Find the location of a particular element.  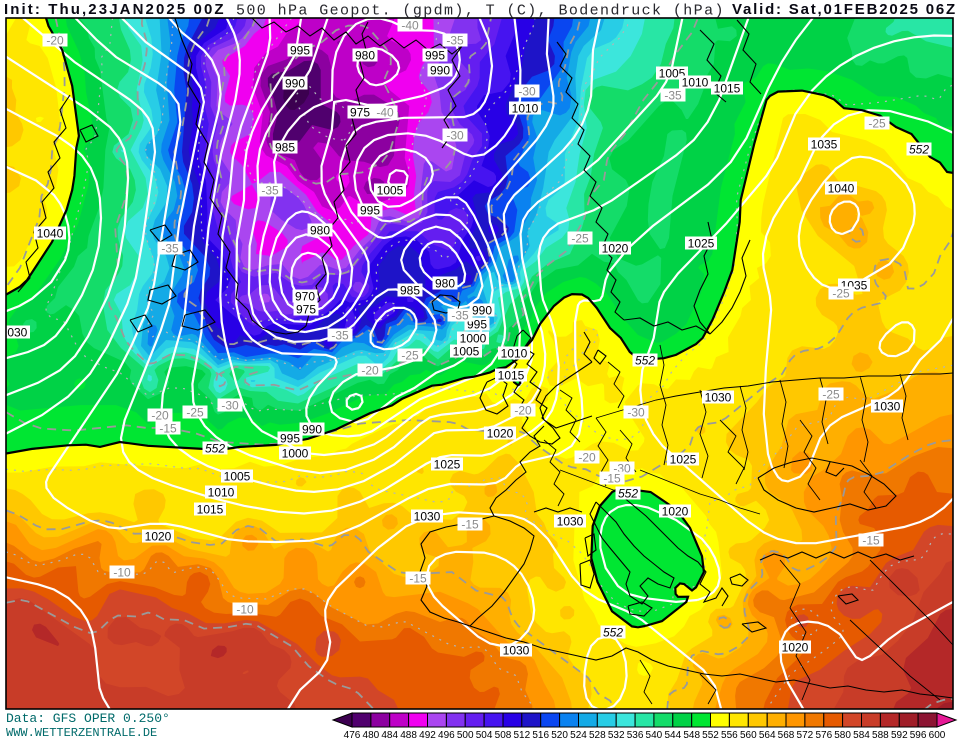

svg-text: 540 is located at coordinates (654, 735).